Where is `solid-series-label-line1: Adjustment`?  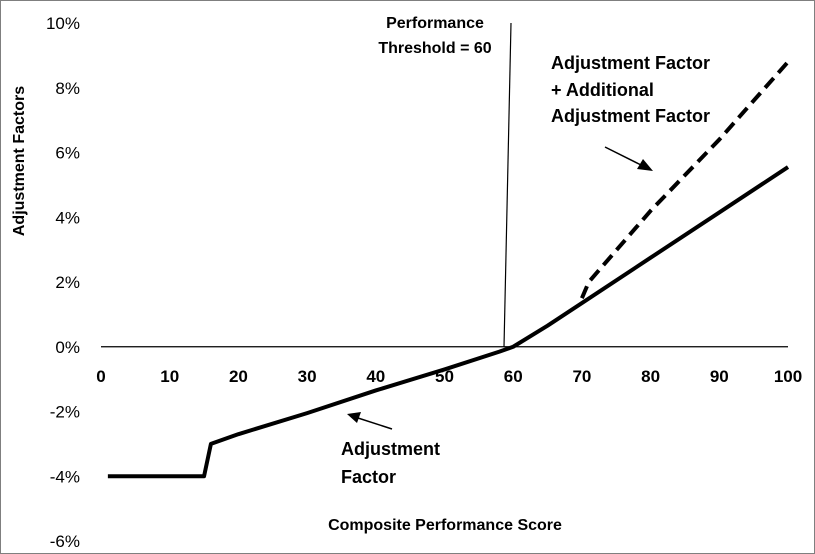 solid-series-label-line1: Adjustment is located at coordinates (390, 449).